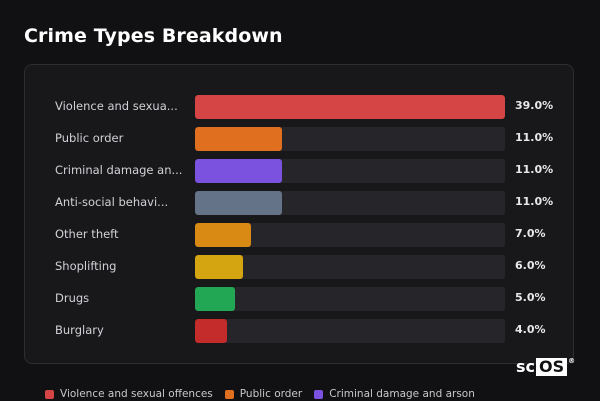 The height and width of the screenshot is (401, 600). I want to click on legend-label: Criminal damage and arson, so click(402, 394).